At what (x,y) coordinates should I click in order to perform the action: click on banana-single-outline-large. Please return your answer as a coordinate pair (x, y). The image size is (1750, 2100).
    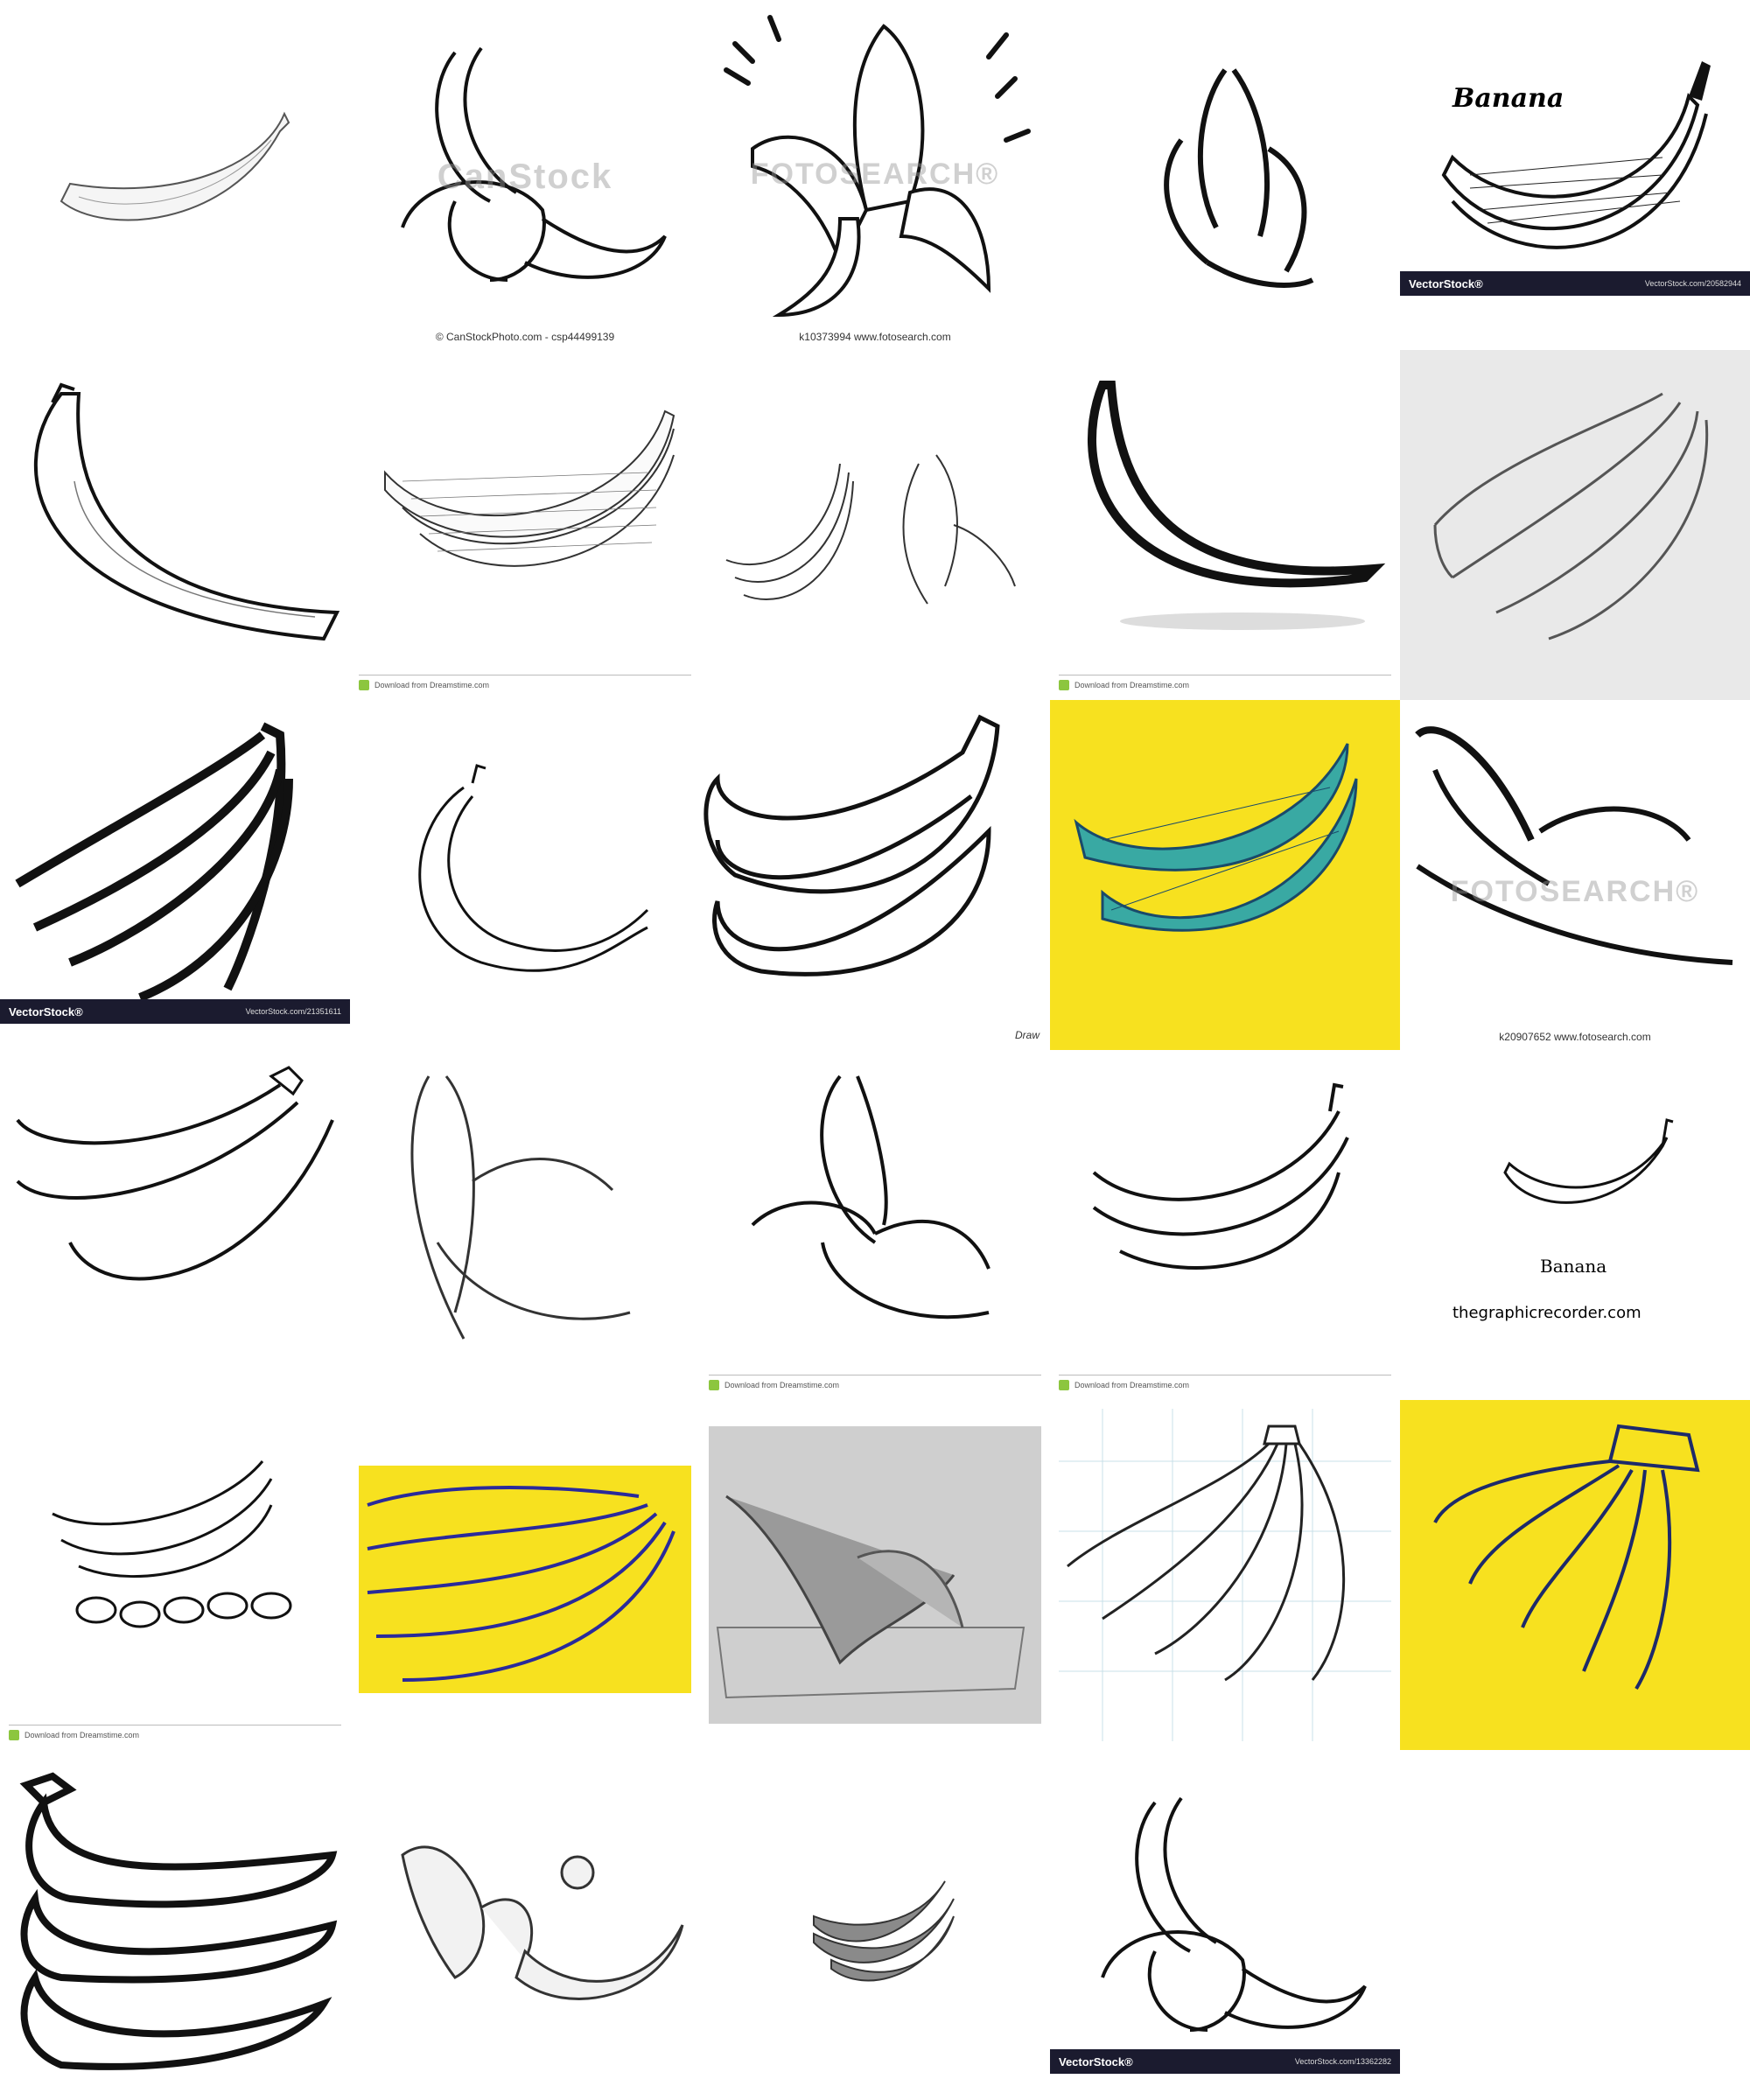
    Looking at the image, I should click on (187, 511).